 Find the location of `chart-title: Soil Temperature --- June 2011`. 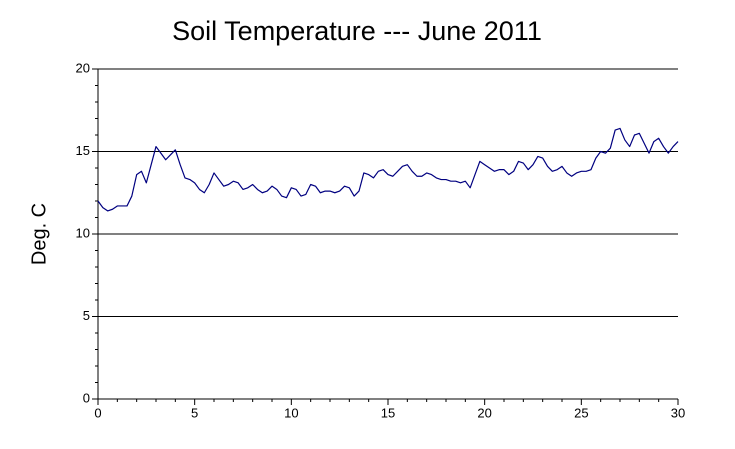

chart-title: Soil Temperature --- June 2011 is located at coordinates (357, 31).